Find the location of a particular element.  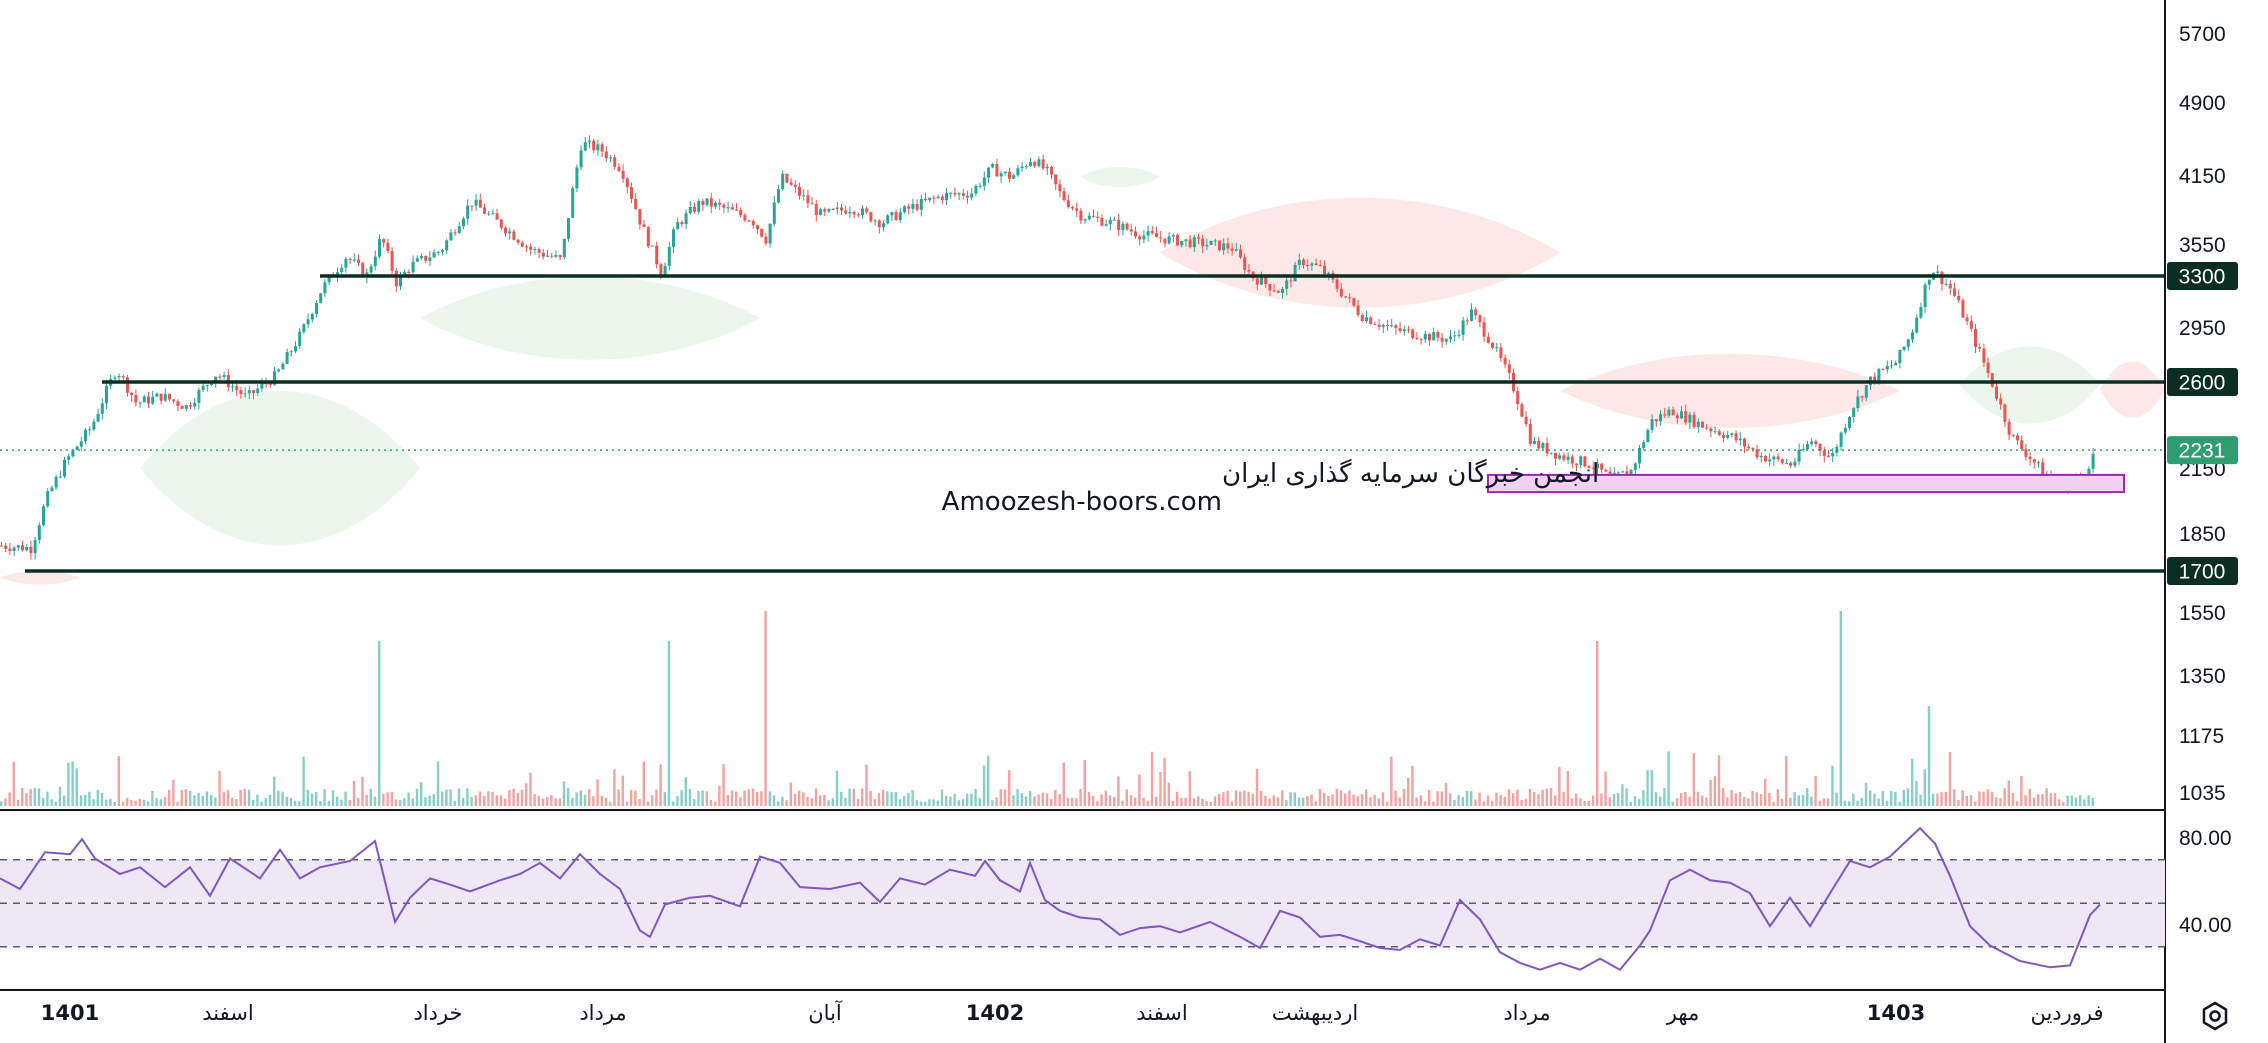

chart-settings-icon is located at coordinates (2215, 1016).